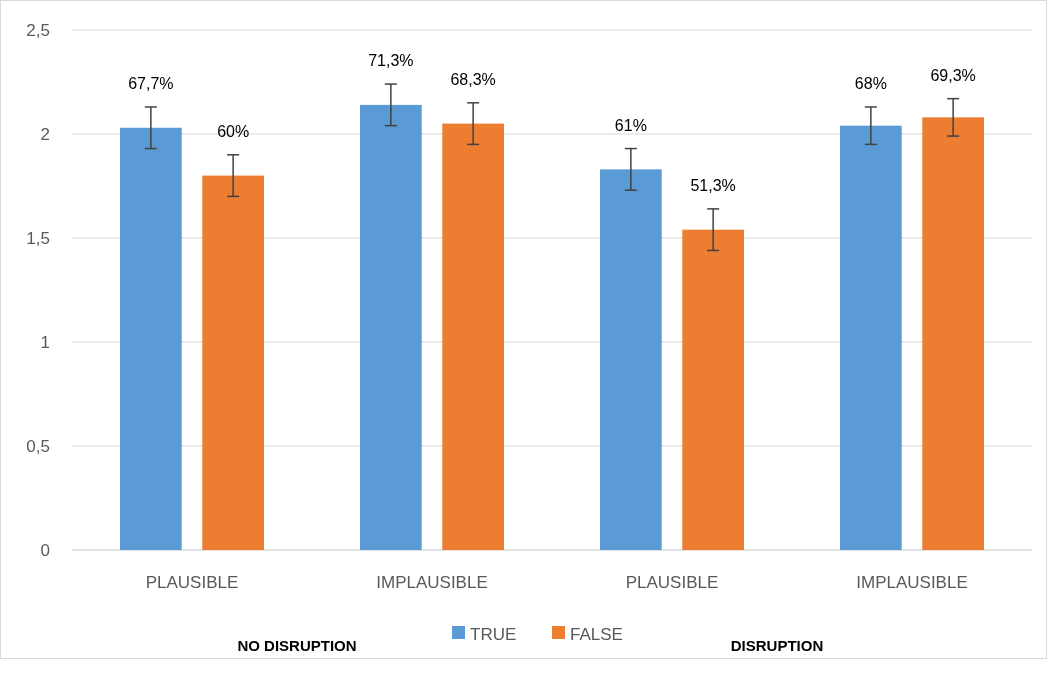 The image size is (1063, 675). What do you see at coordinates (777, 645) in the screenshot?
I see `text: DISRUPTION` at bounding box center [777, 645].